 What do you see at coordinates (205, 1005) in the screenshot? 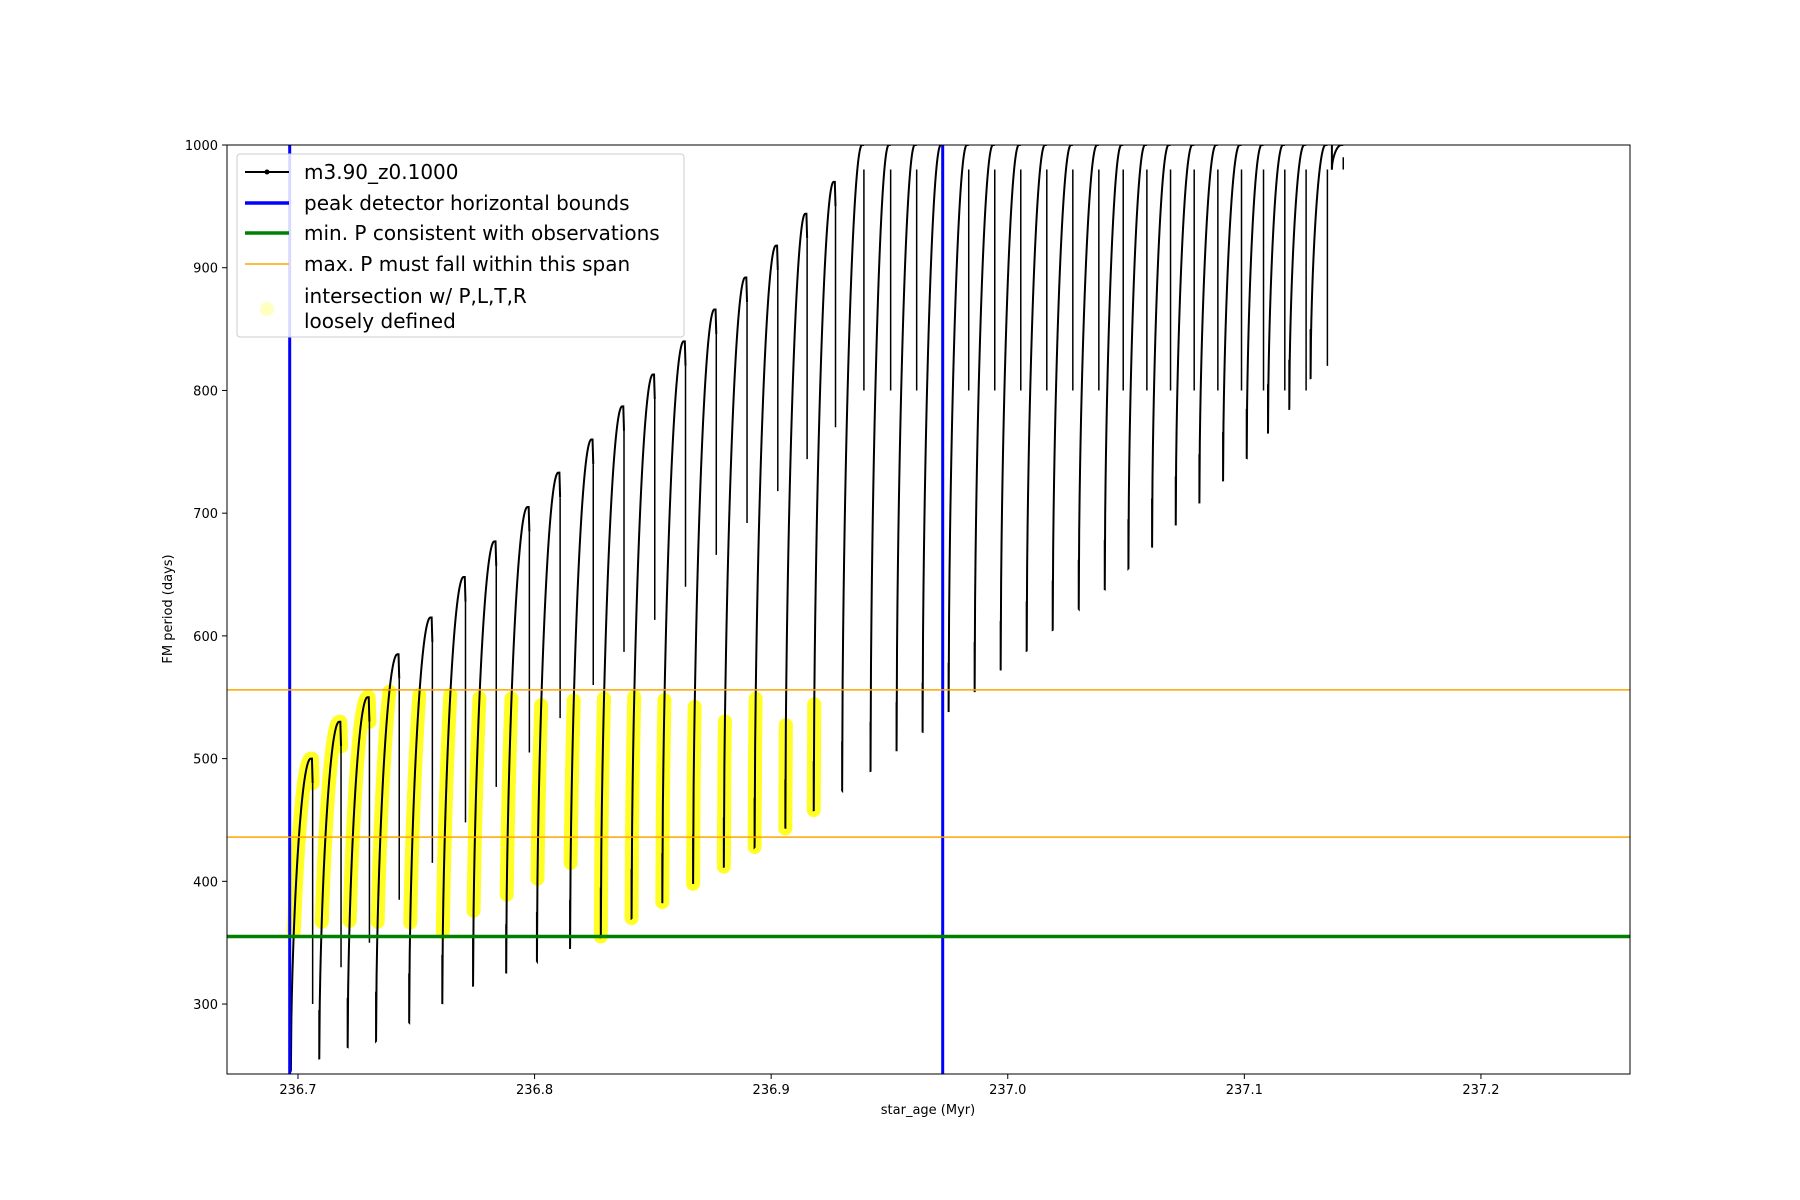
I see `y-tick-label: 300` at bounding box center [205, 1005].